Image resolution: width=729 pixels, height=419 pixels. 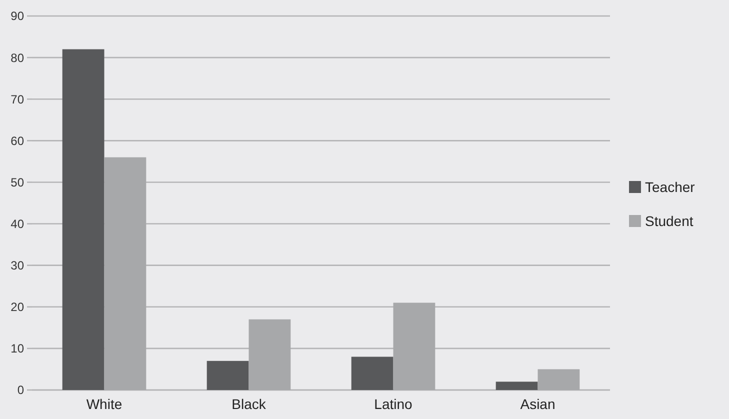 What do you see at coordinates (104, 404) in the screenshot?
I see `x-tick-label: White` at bounding box center [104, 404].